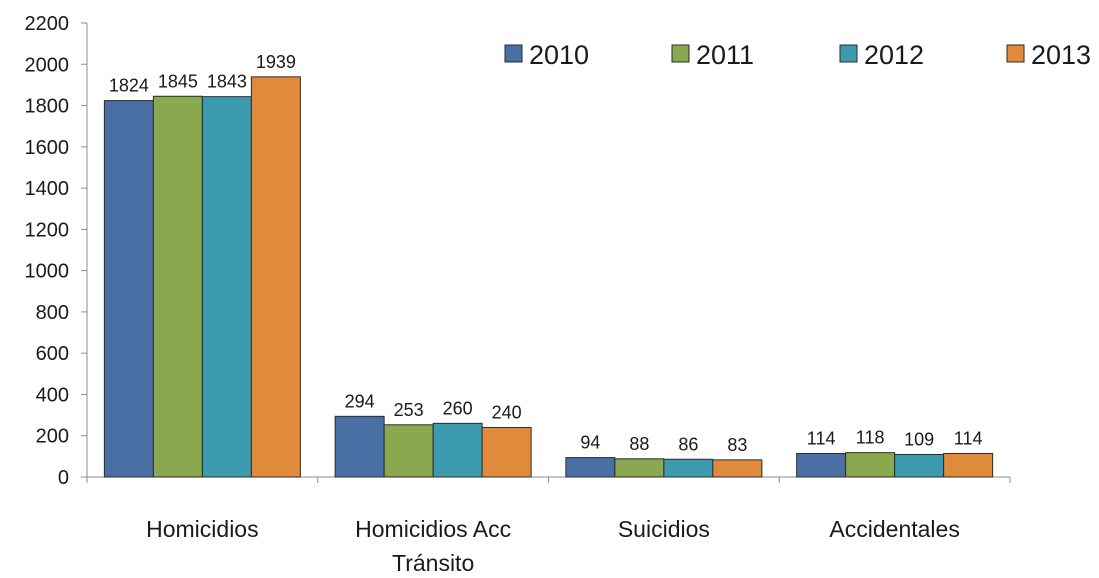 The width and height of the screenshot is (1099, 578). I want to click on y-tick-label: 1400, so click(47, 189).